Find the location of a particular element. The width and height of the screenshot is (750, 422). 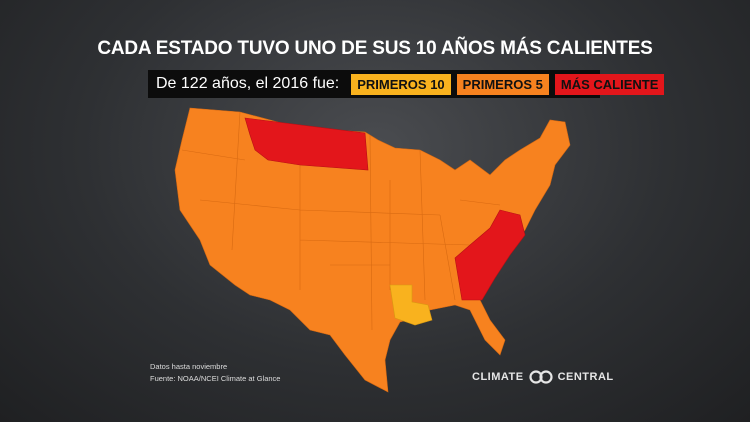

us-states-hottest-southeast is located at coordinates (490, 255).